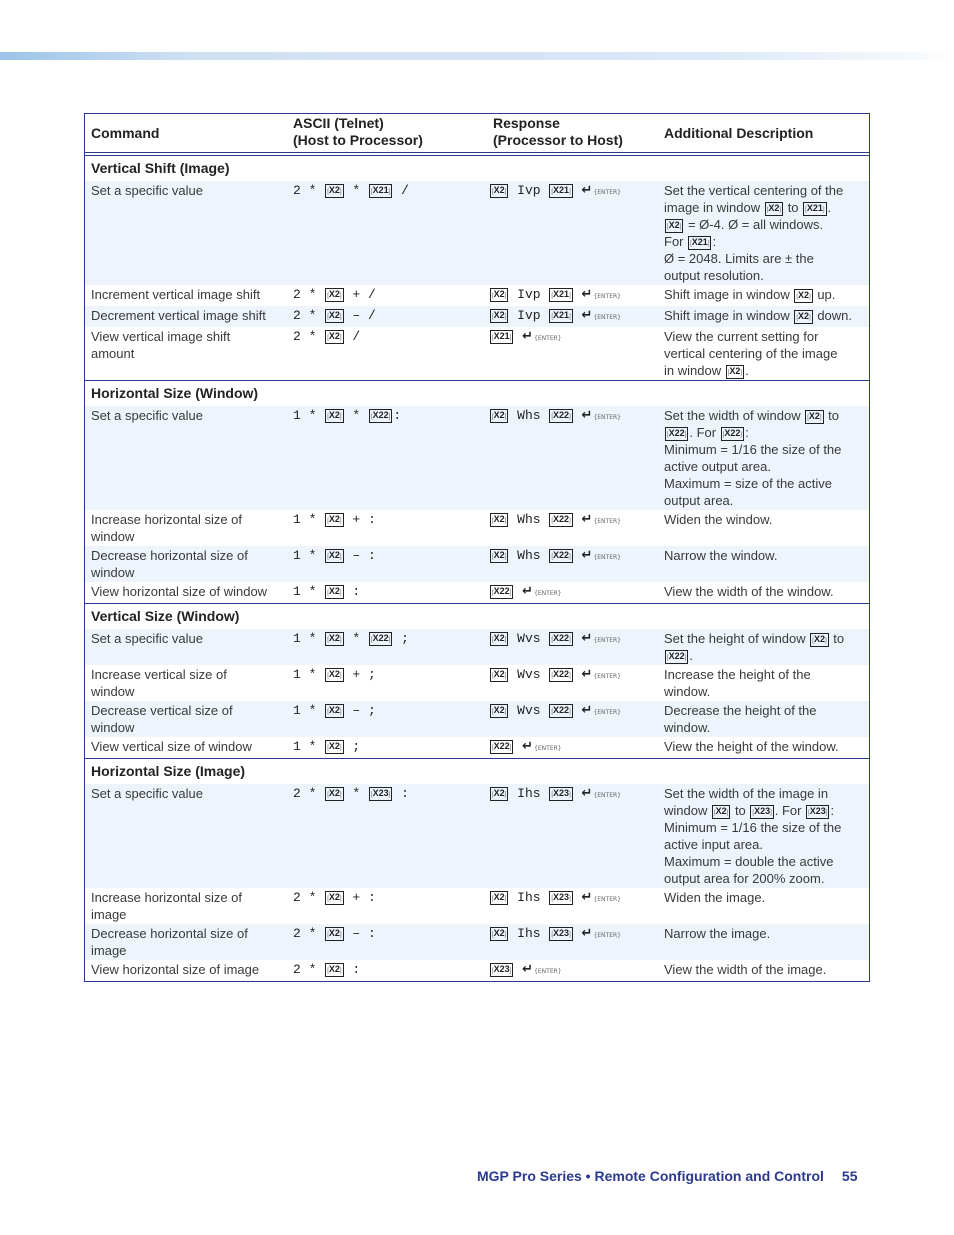  What do you see at coordinates (715, 897) in the screenshot?
I see `cell-description: Widen the image.` at bounding box center [715, 897].